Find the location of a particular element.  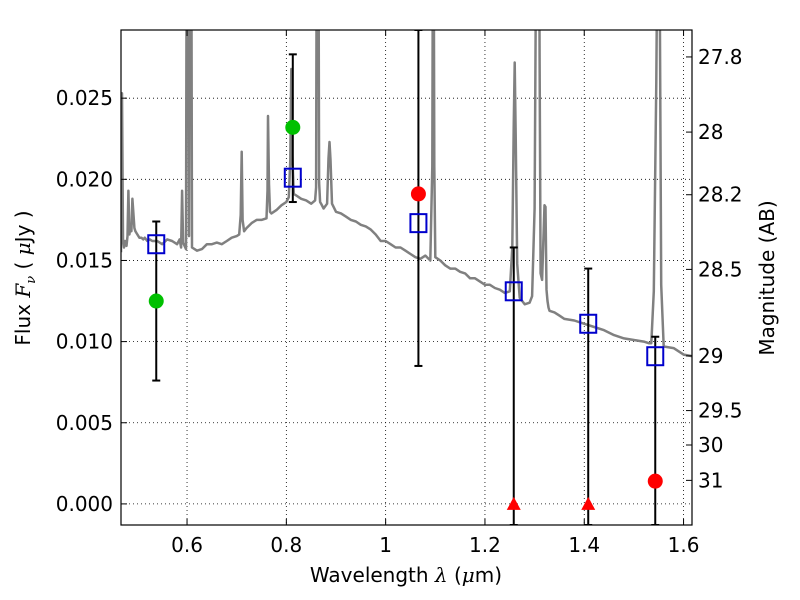

y2-tick-label: 29.5 is located at coordinates (720, 411).